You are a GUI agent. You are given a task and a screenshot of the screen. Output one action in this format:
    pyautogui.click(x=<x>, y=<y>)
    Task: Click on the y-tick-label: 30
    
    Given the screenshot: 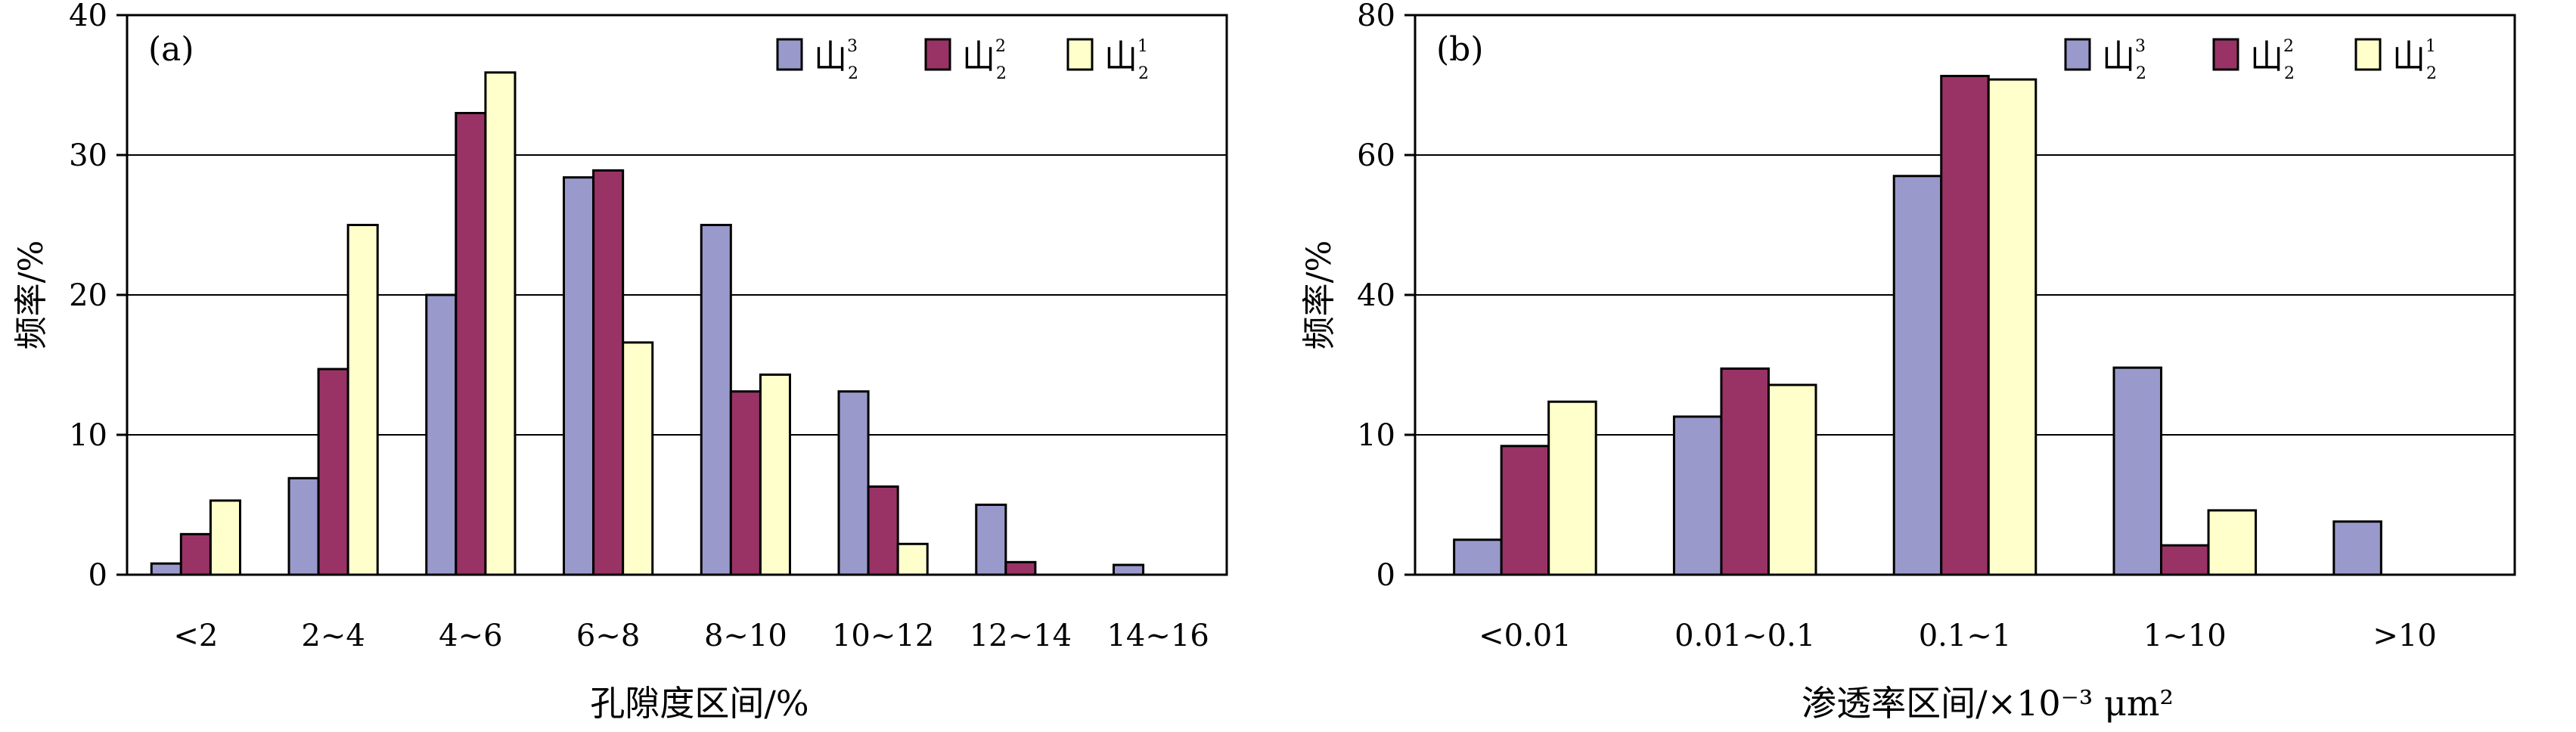 What is the action you would take?
    pyautogui.click(x=88, y=155)
    